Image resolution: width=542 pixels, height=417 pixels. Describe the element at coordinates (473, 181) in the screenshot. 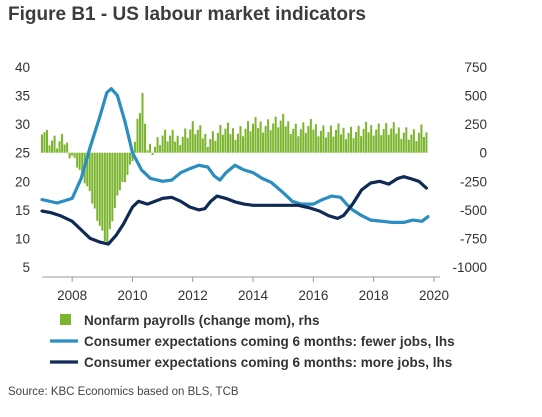

I see `y-tick-label-right: -250` at that location.